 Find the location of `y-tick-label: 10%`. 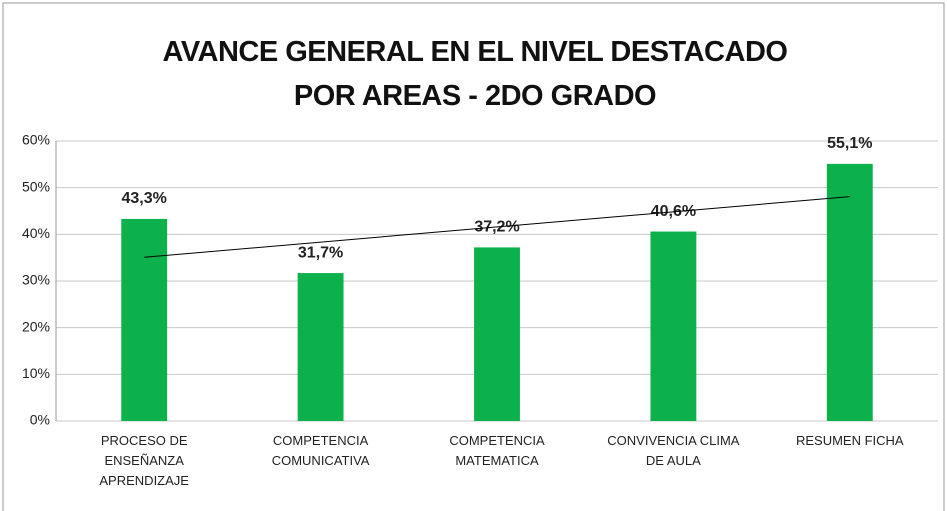

y-tick-label: 10% is located at coordinates (36, 373).